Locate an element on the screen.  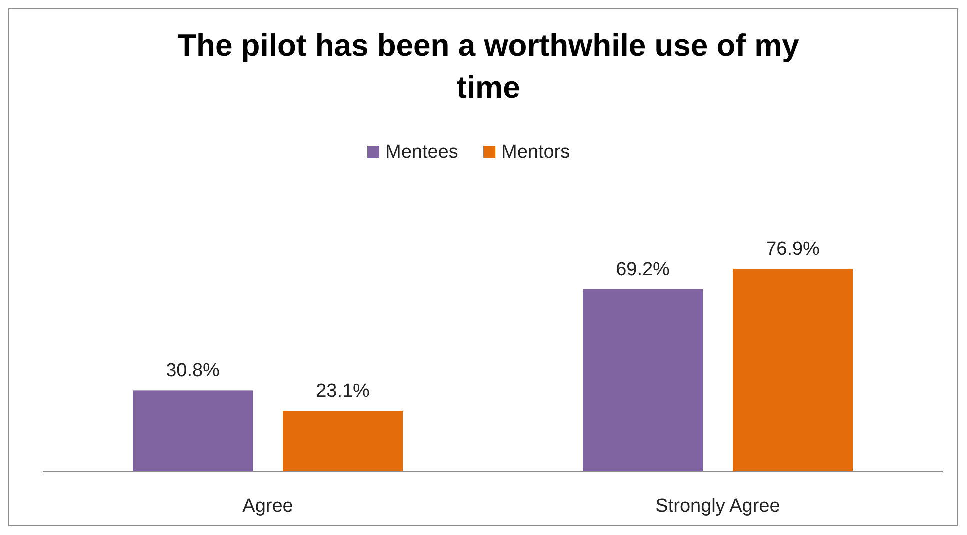
x-tick-label: Strongly Agree is located at coordinates (718, 506).